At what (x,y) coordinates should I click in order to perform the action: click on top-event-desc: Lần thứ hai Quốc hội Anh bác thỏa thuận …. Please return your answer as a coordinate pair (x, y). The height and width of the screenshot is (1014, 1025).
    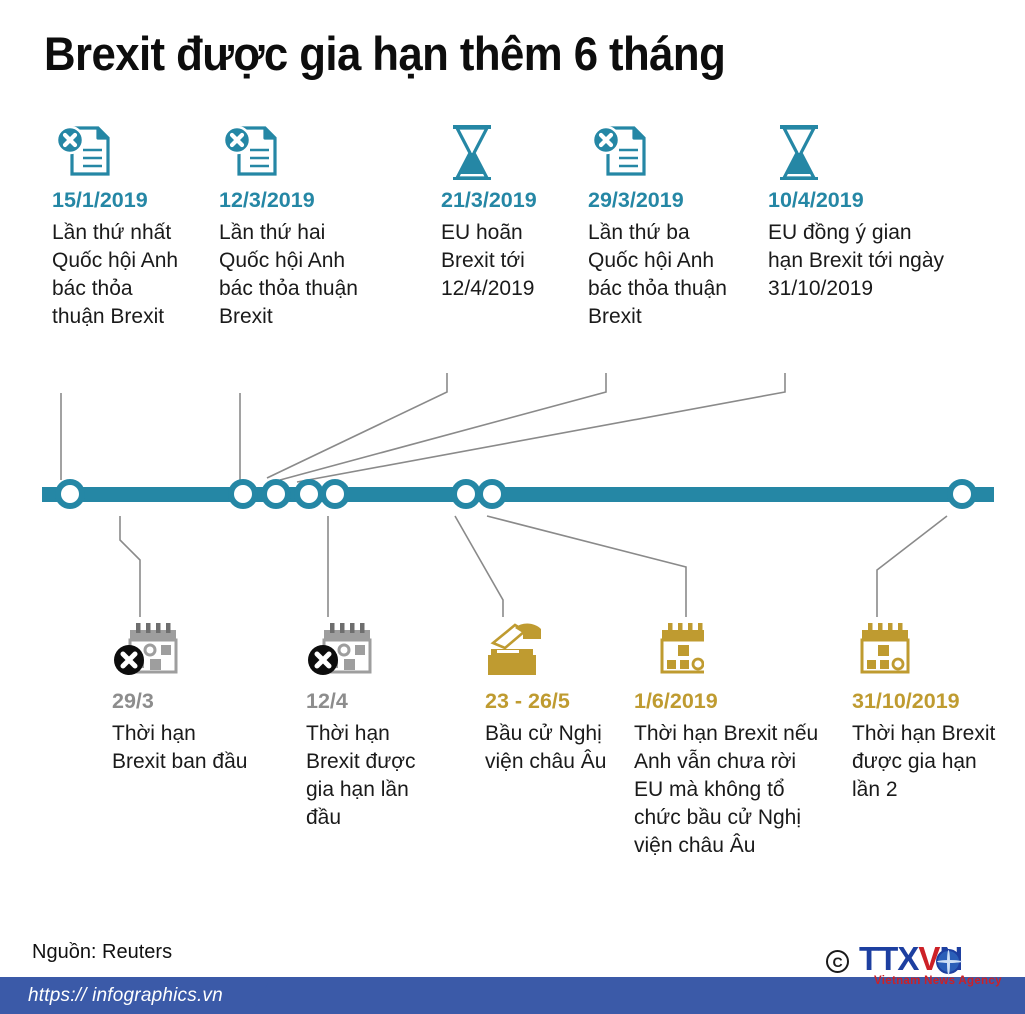
    Looking at the image, I should click on (288, 274).